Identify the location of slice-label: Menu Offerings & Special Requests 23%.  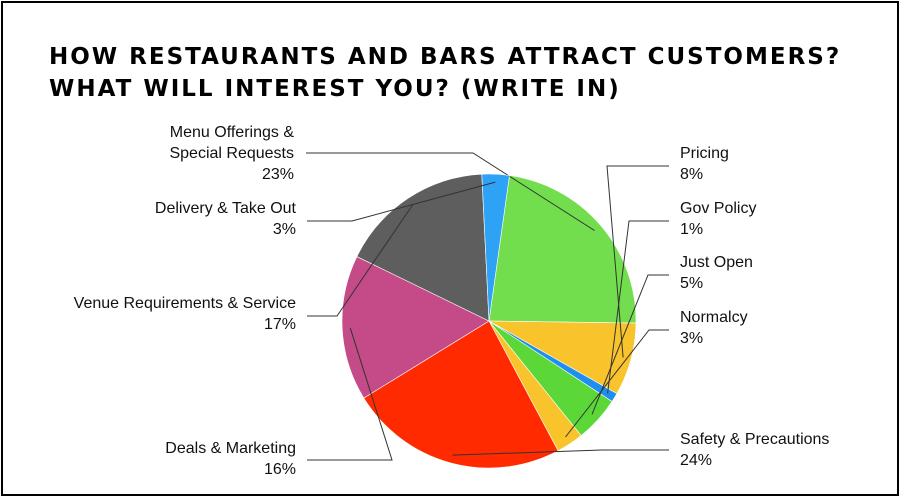
(231, 153).